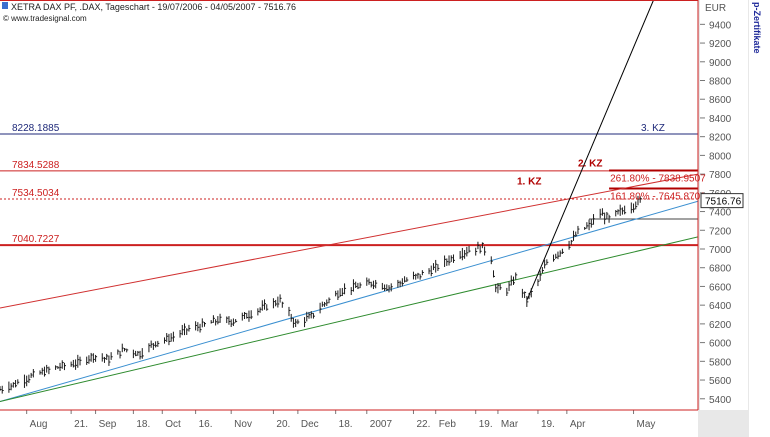 The image size is (770, 437). I want to click on x-tick-label: Aug, so click(39, 424).